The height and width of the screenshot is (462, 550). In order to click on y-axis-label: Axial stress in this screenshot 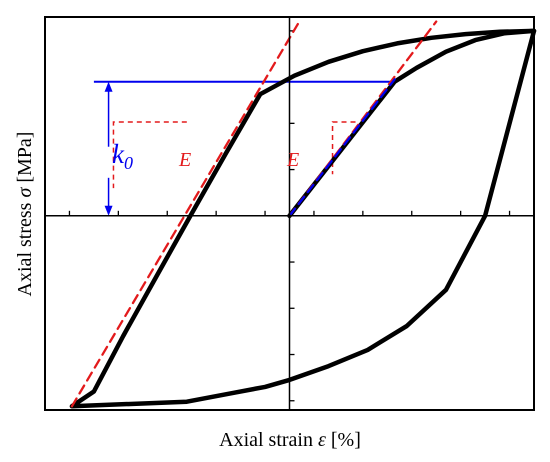, I will do `click(25, 249)`.